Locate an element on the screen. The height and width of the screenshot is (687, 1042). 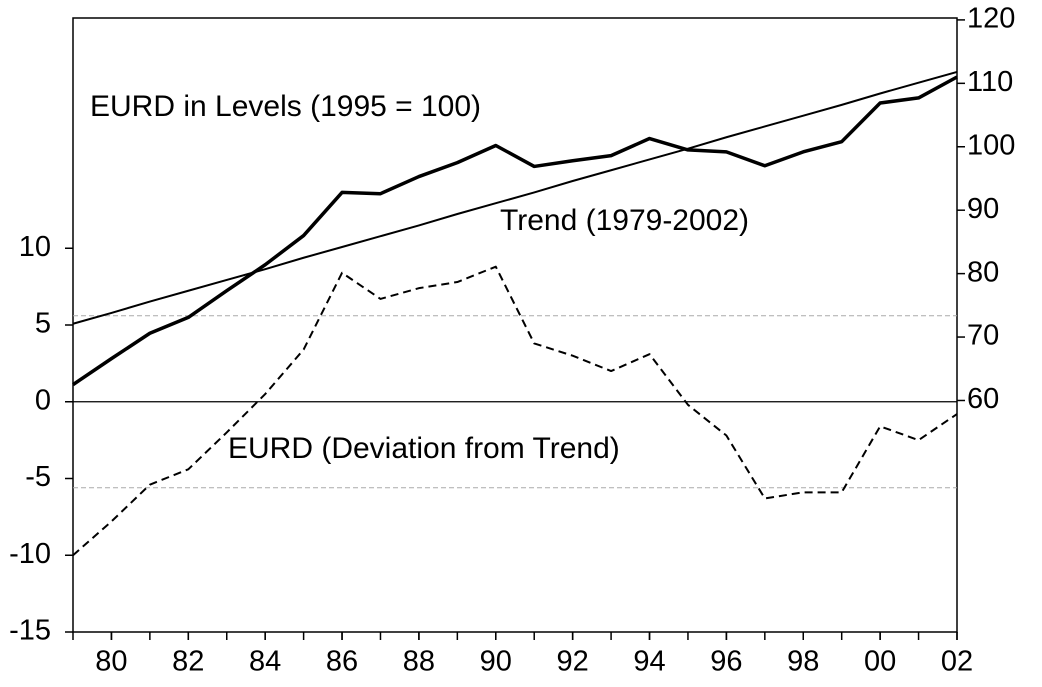
x-tick-label: 80 is located at coordinates (111, 662).